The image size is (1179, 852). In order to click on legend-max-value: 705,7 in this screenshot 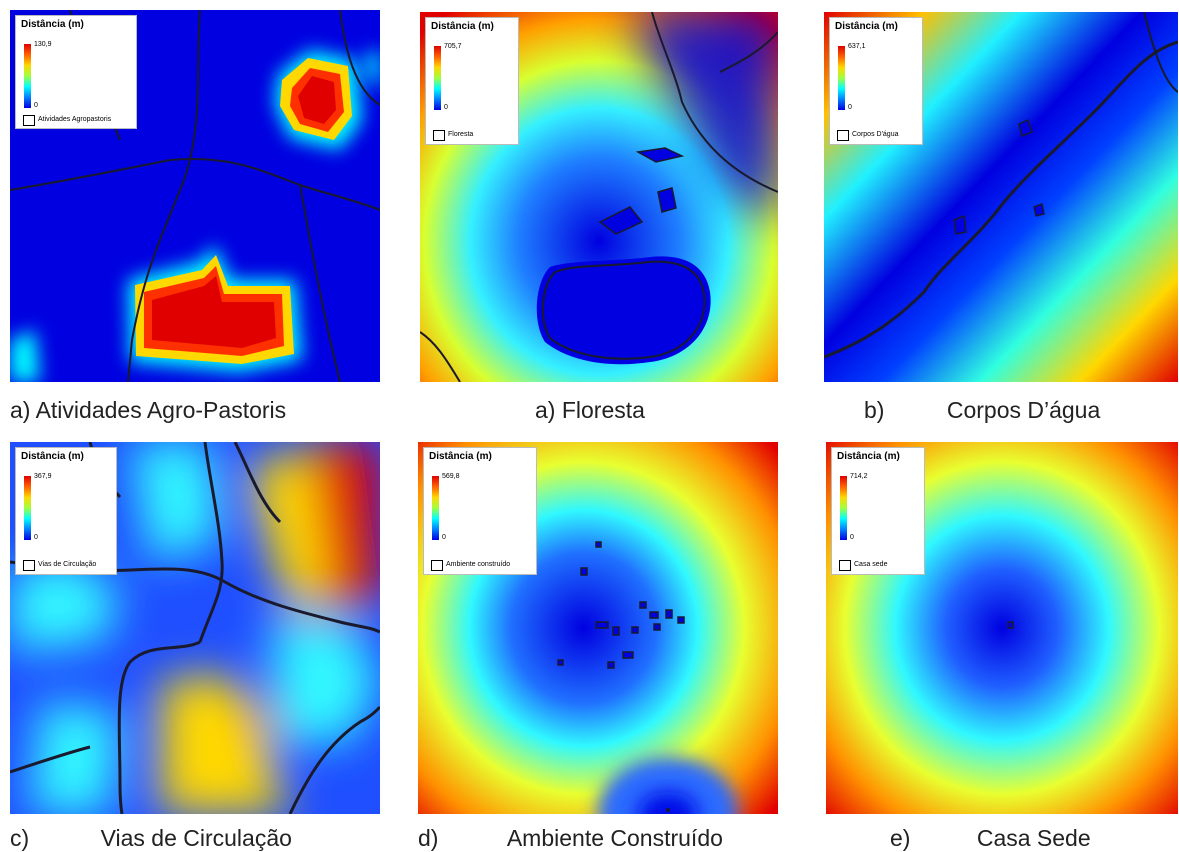, I will do `click(453, 46)`.